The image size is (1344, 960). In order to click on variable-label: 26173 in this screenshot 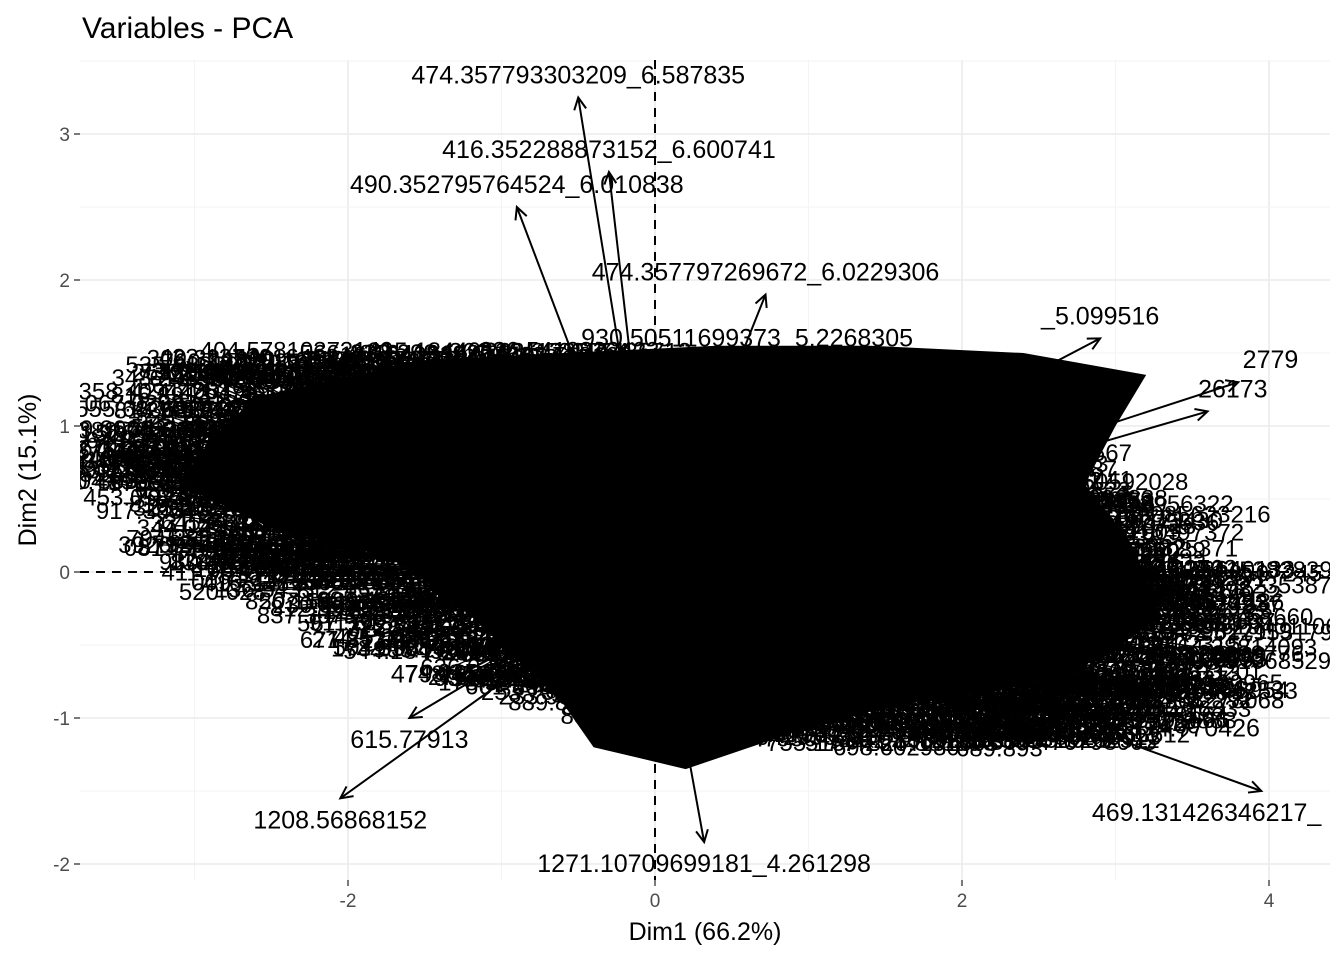, I will do `click(1233, 389)`.